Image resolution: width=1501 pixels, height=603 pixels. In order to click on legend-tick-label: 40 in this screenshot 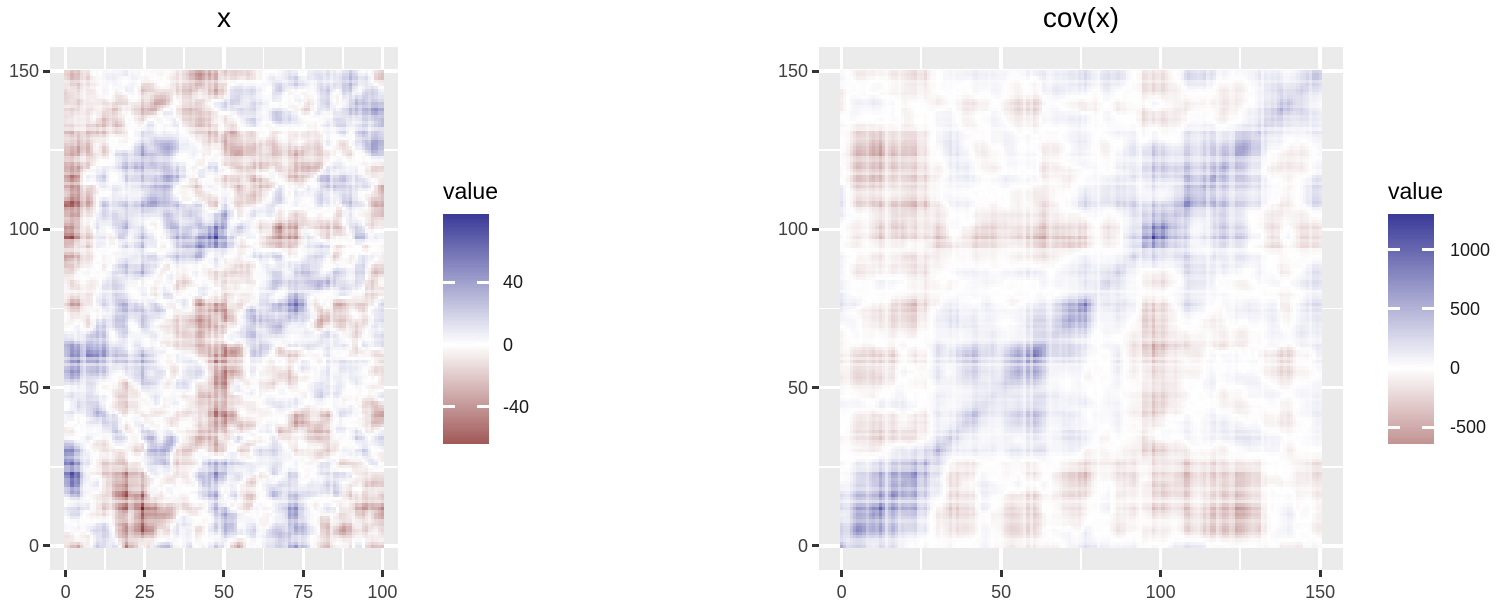, I will do `click(513, 282)`.